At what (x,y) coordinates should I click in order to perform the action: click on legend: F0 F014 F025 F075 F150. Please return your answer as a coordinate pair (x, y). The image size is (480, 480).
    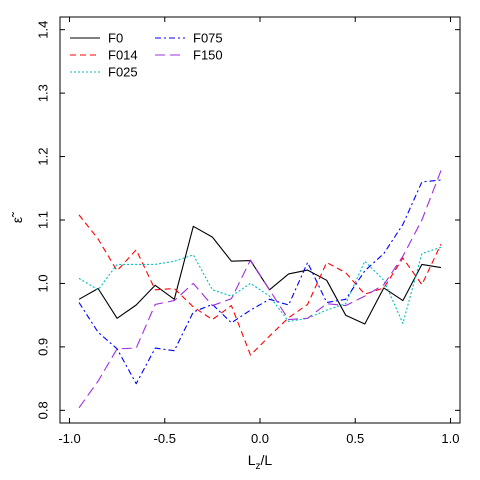
    Looking at the image, I should click on (146, 55).